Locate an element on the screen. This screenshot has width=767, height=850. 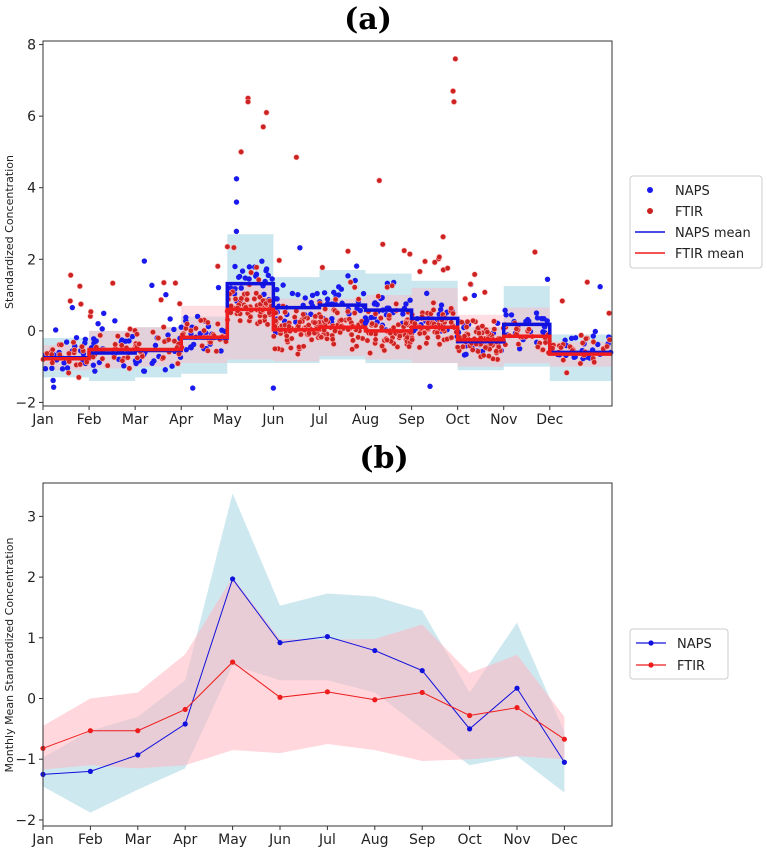
y-tick-label: −2 is located at coordinates (25, 821).